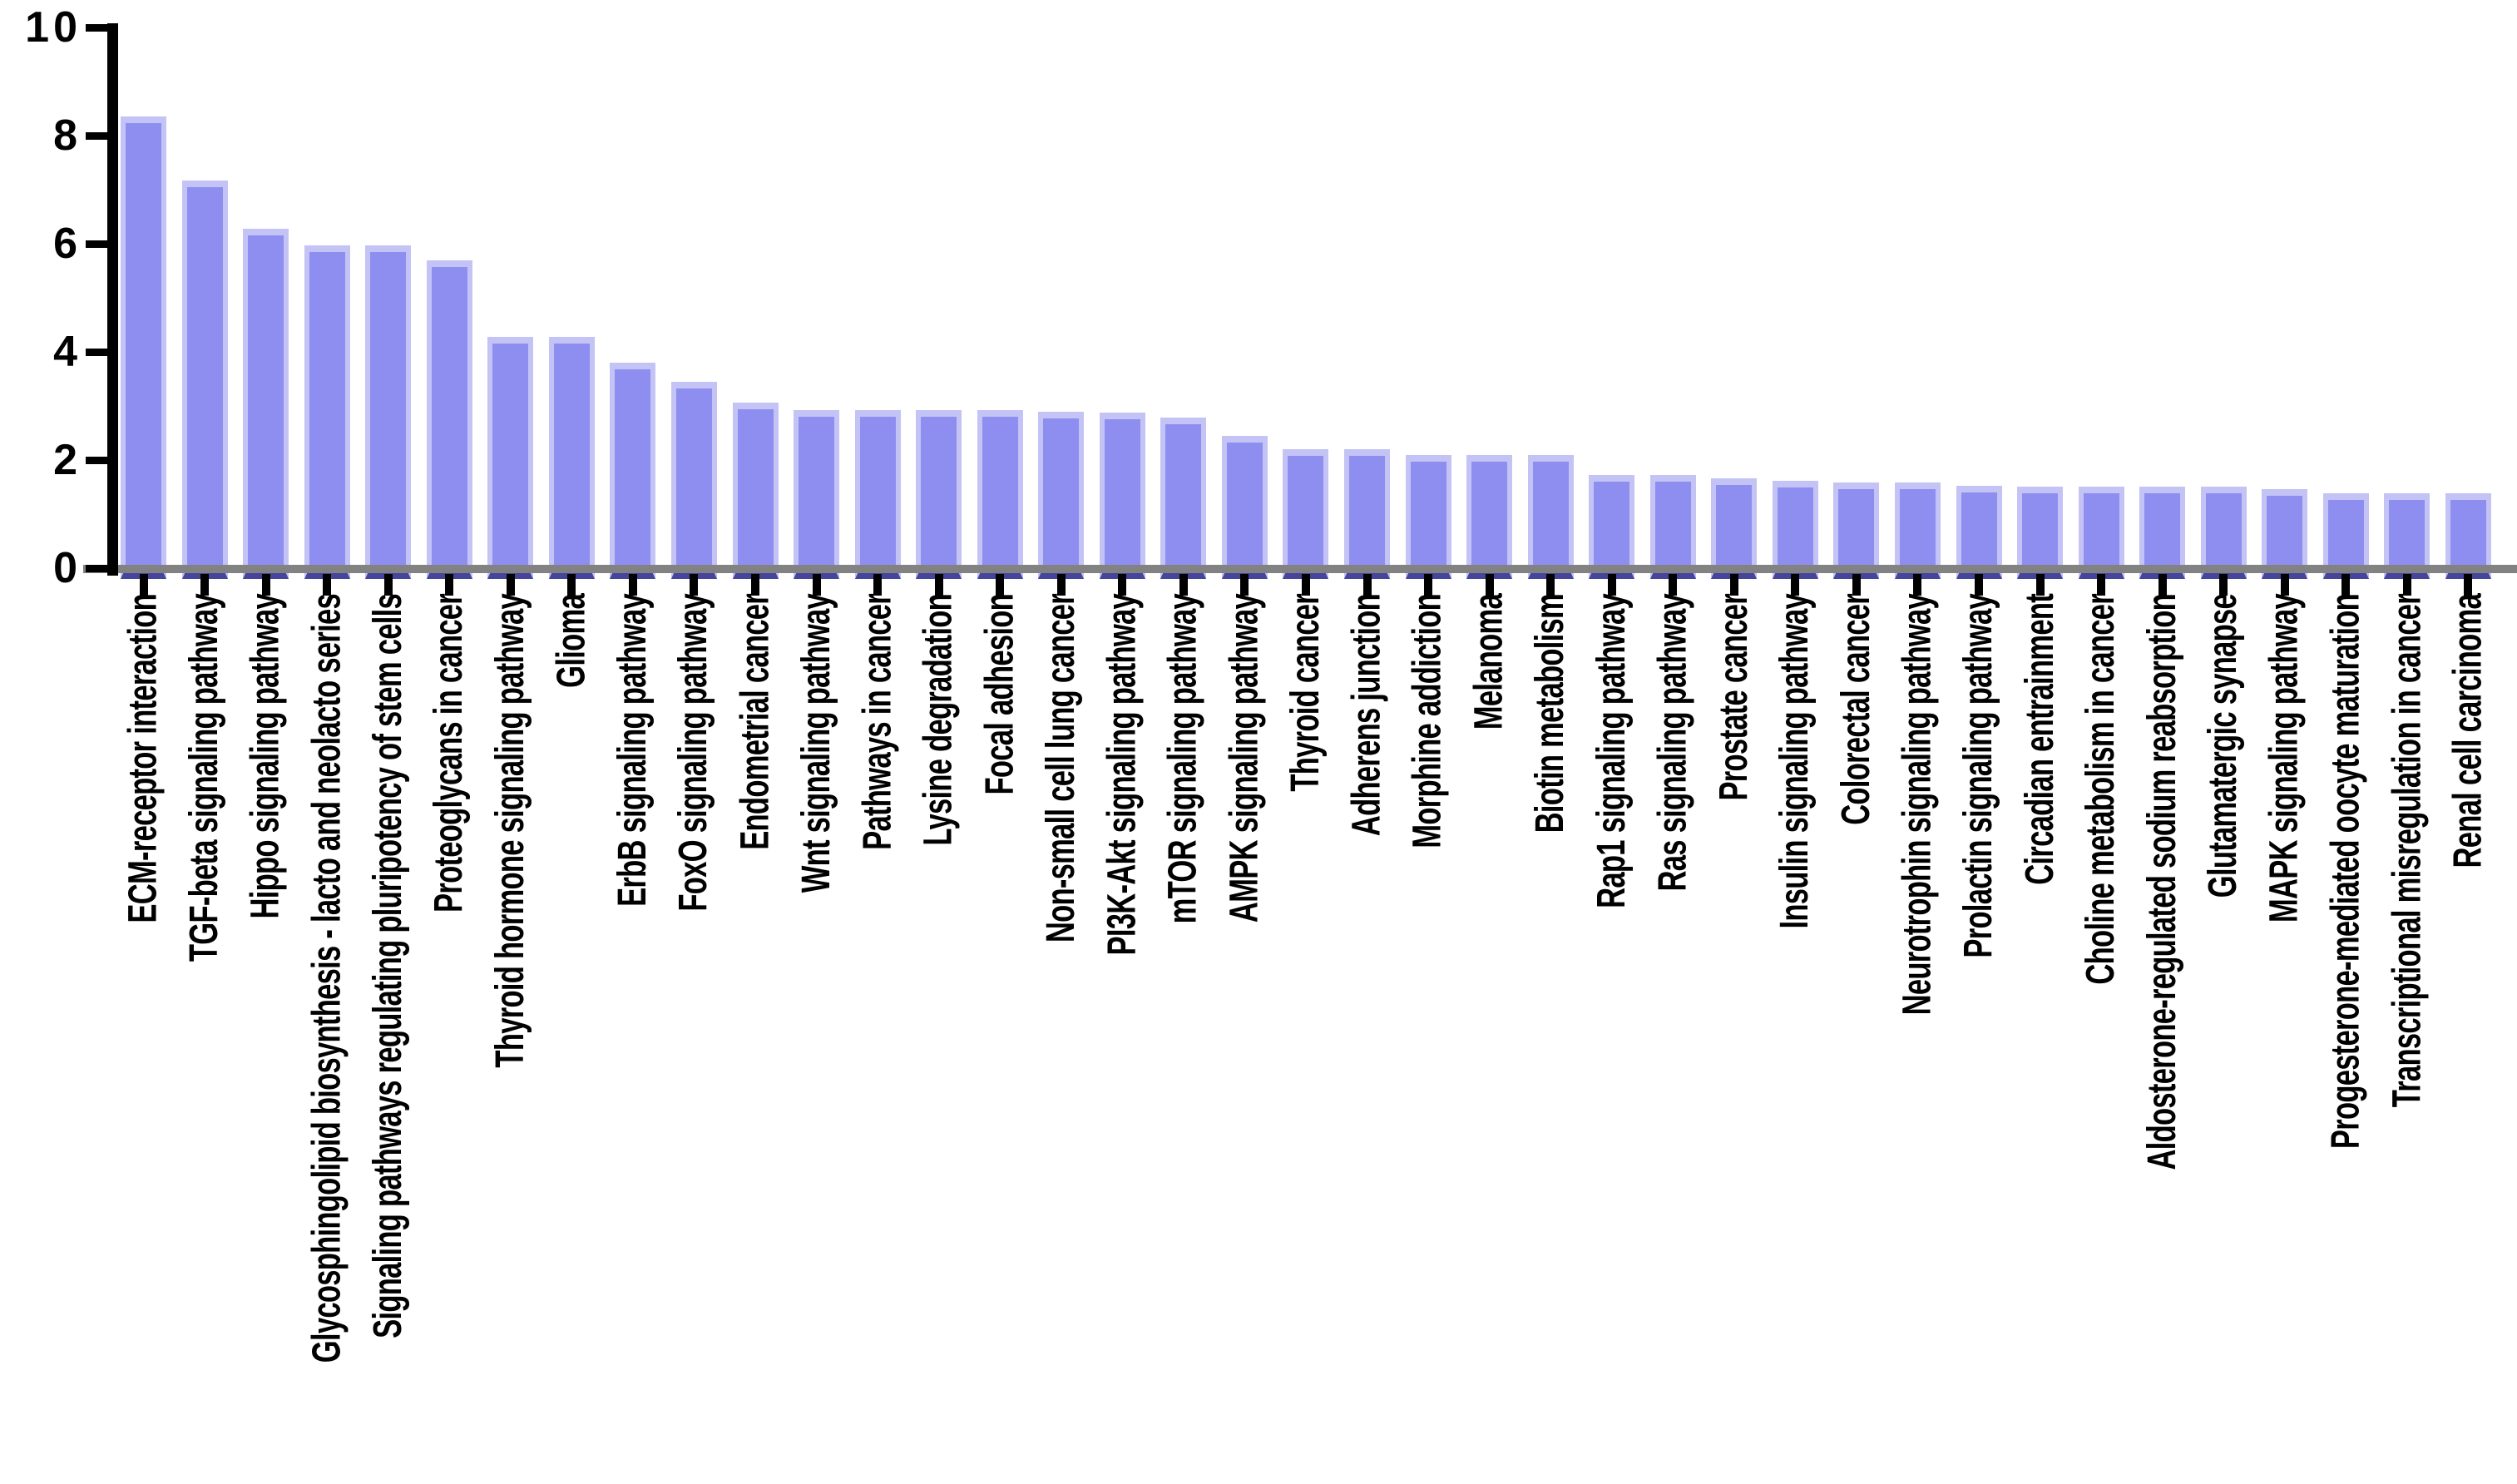 Image resolution: width=2517 pixels, height=1484 pixels. What do you see at coordinates (2467, 731) in the screenshot?
I see `x-axis-category-label: Renal cell carcinoma` at bounding box center [2467, 731].